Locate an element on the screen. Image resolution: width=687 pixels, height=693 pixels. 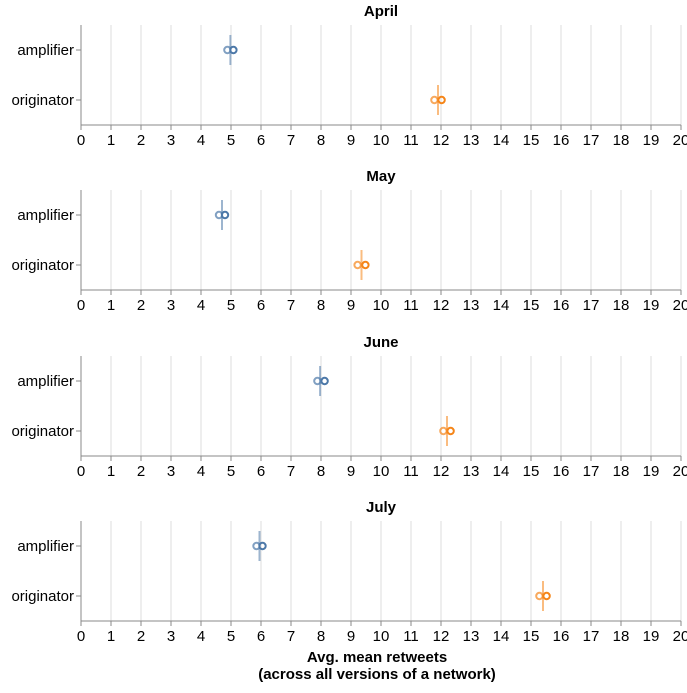
x-axis-title: (across all versions of a network) is located at coordinates (377, 674).